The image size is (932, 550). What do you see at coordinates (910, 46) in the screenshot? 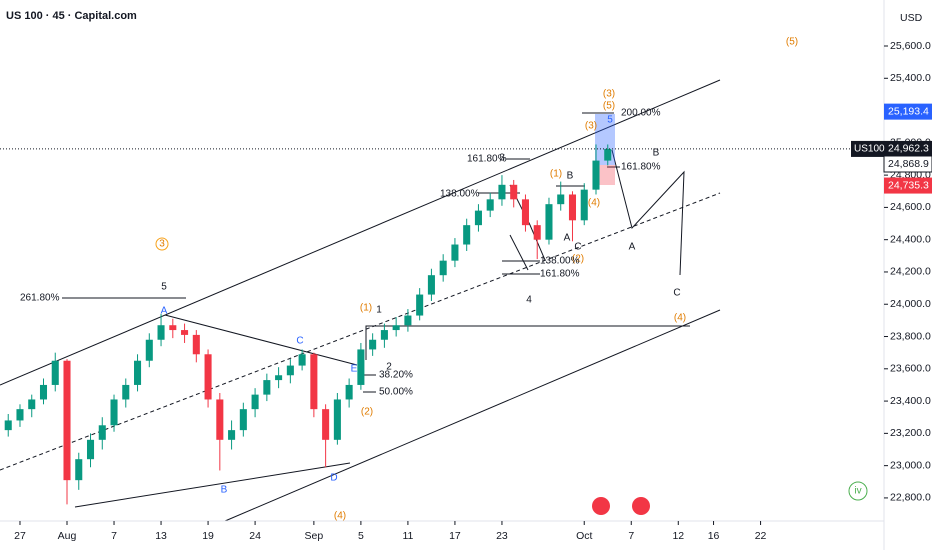
I see `y-tick-label: 25,600.0` at bounding box center [910, 46].